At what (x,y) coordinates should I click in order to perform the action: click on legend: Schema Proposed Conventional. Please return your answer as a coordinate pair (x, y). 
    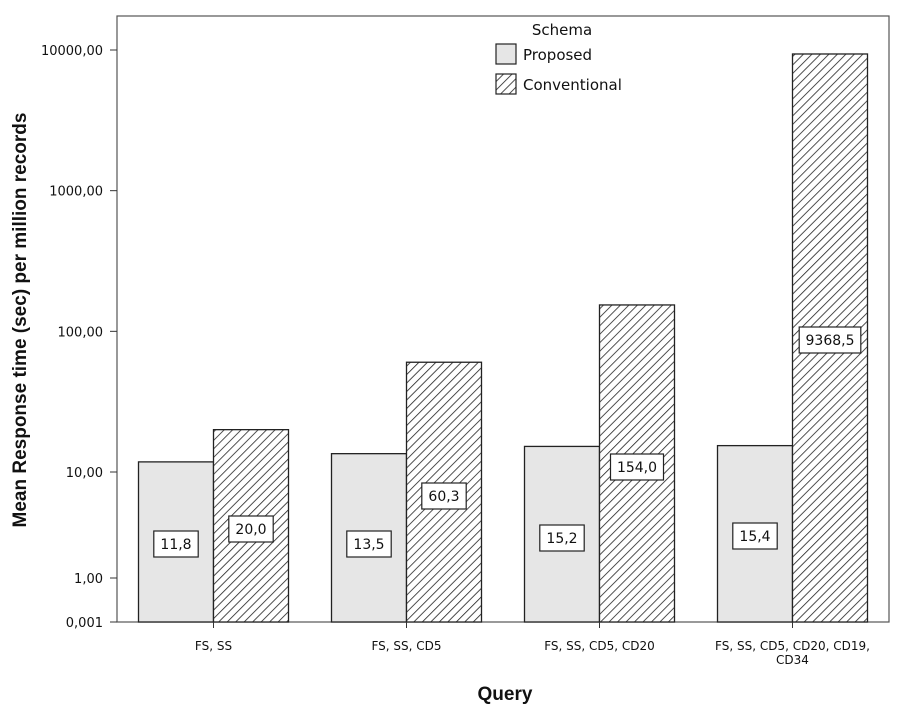
    Looking at the image, I should click on (558, 58).